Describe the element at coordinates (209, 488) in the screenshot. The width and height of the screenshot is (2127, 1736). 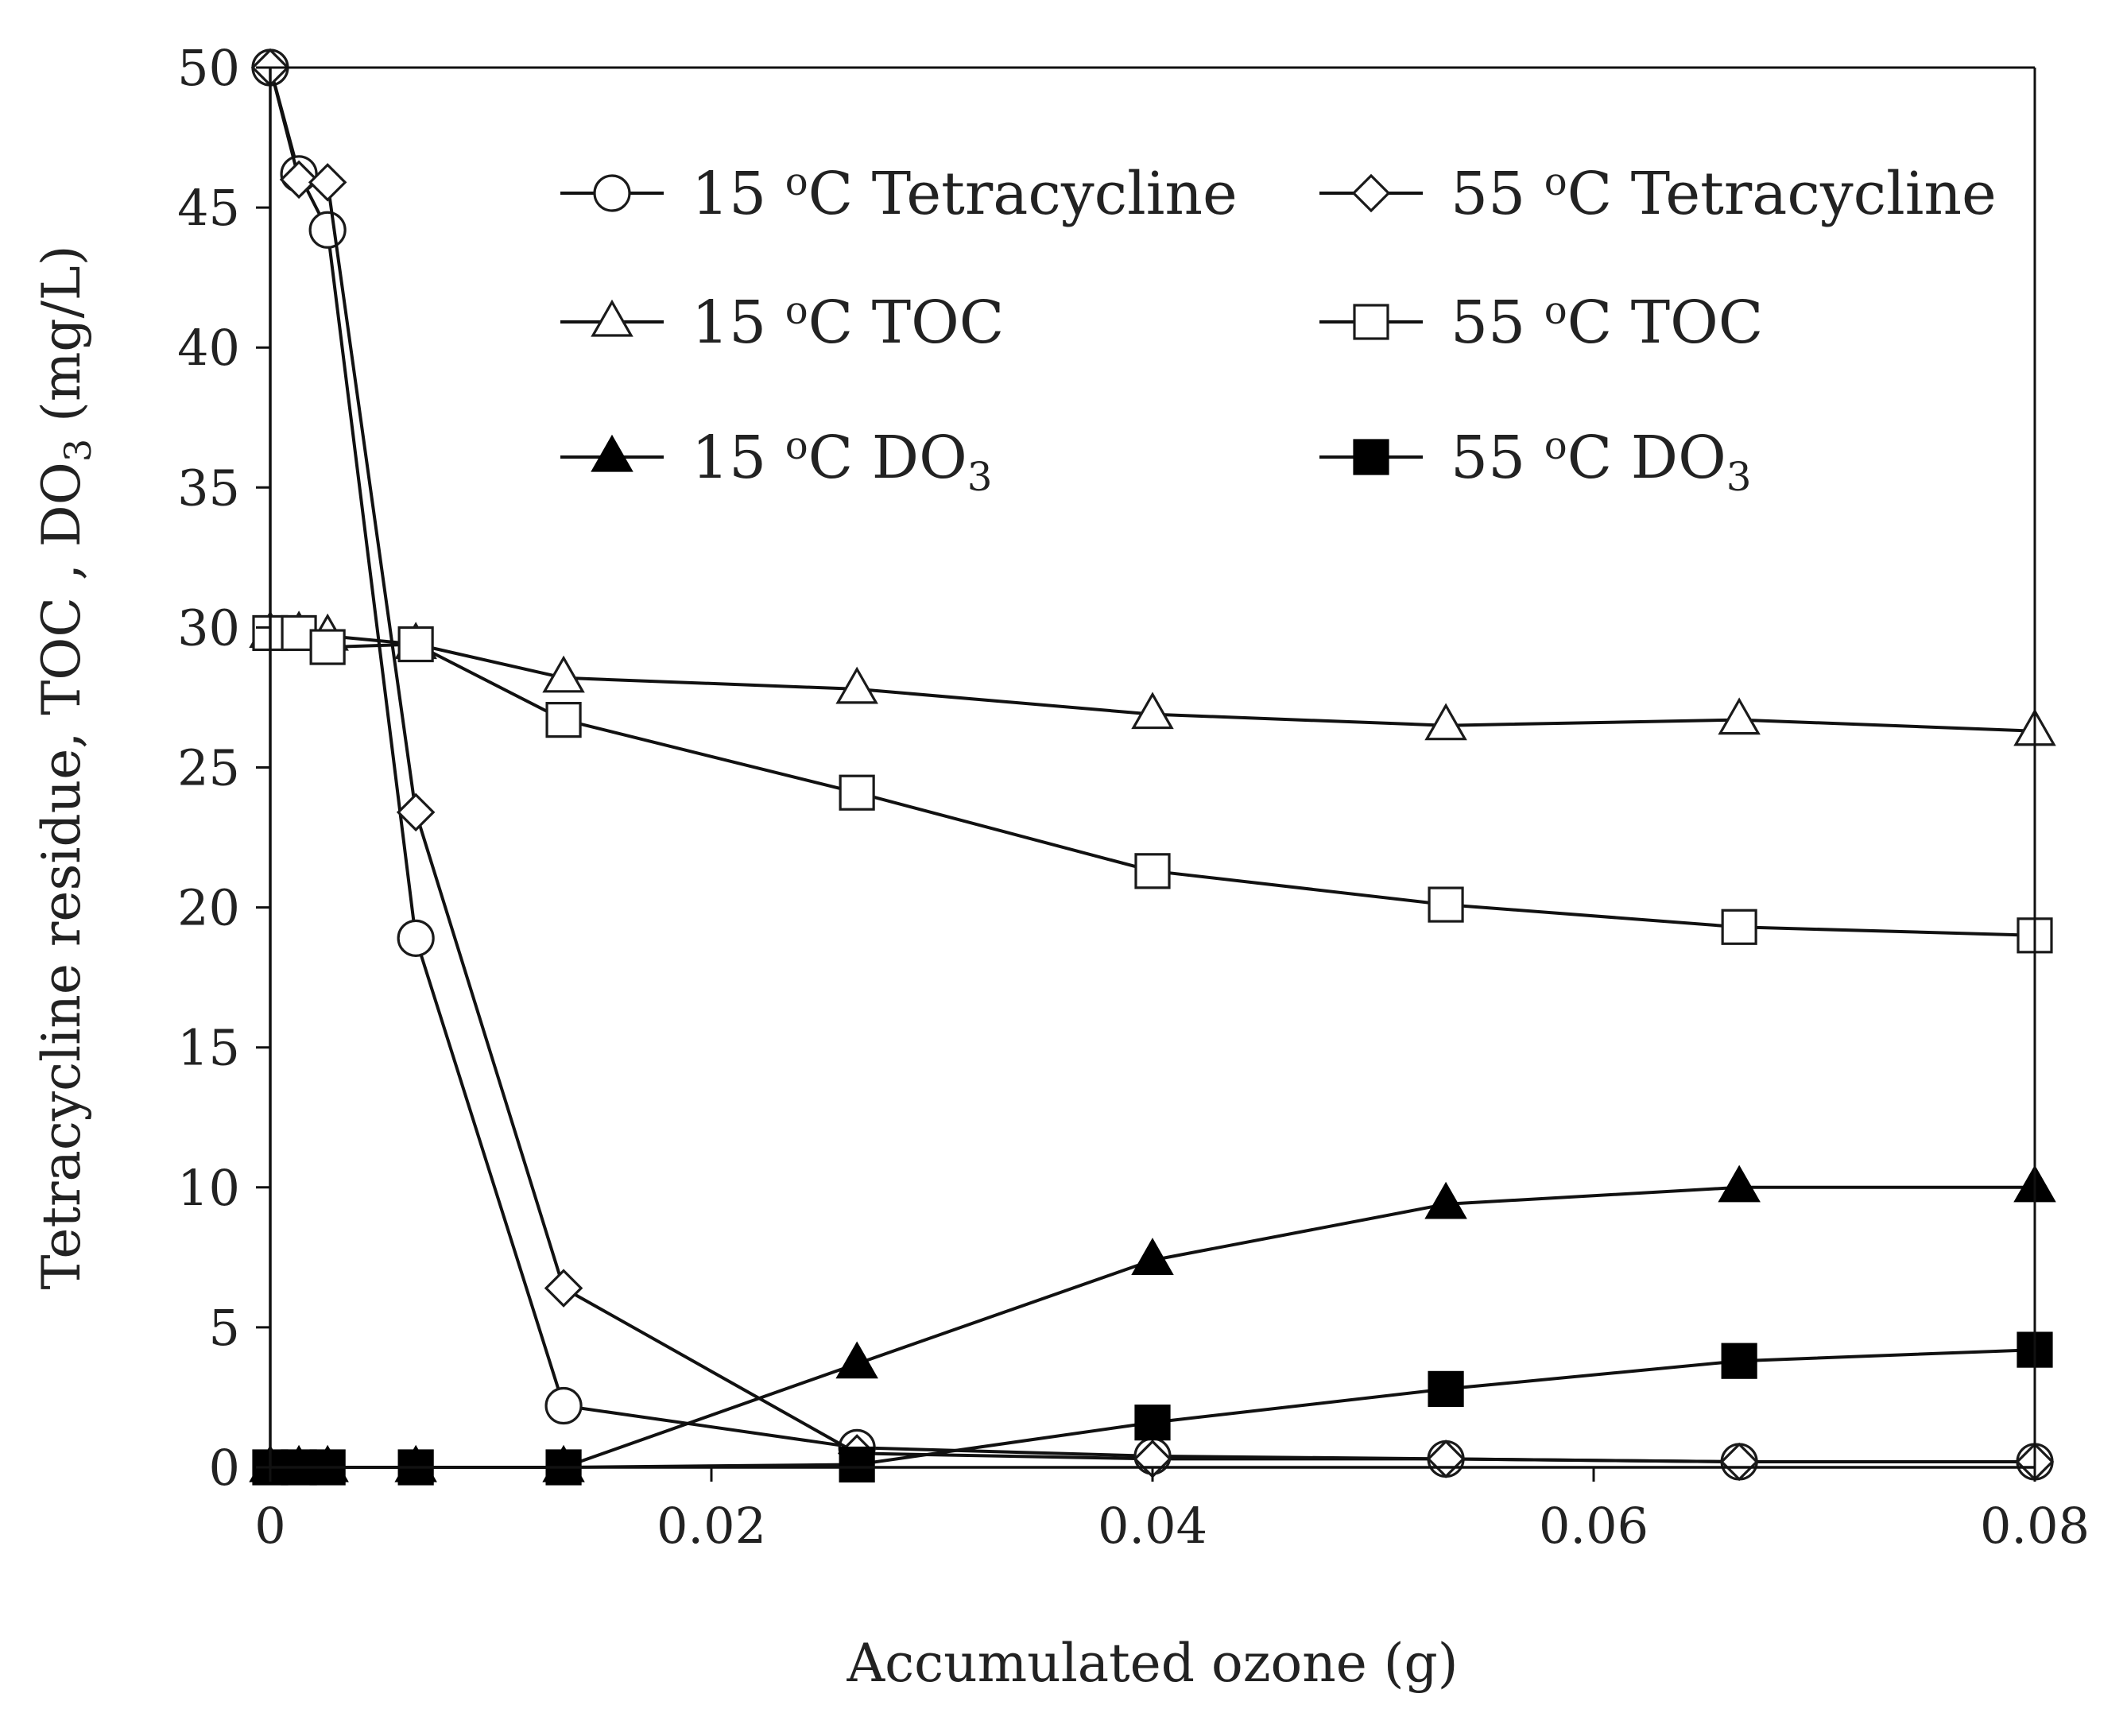
I see `y-tick-label: 35` at that location.